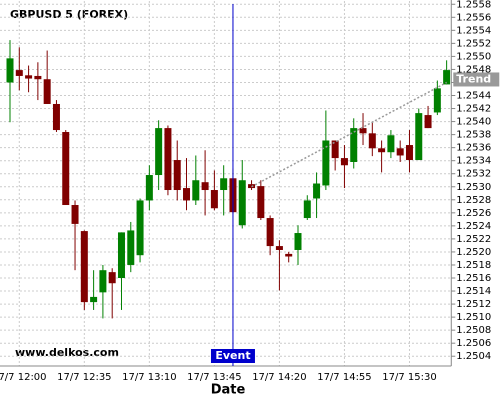 The height and width of the screenshot is (400, 500). What do you see at coordinates (473, 187) in the screenshot?
I see `y-tick-label: 1.2530` at bounding box center [473, 187].